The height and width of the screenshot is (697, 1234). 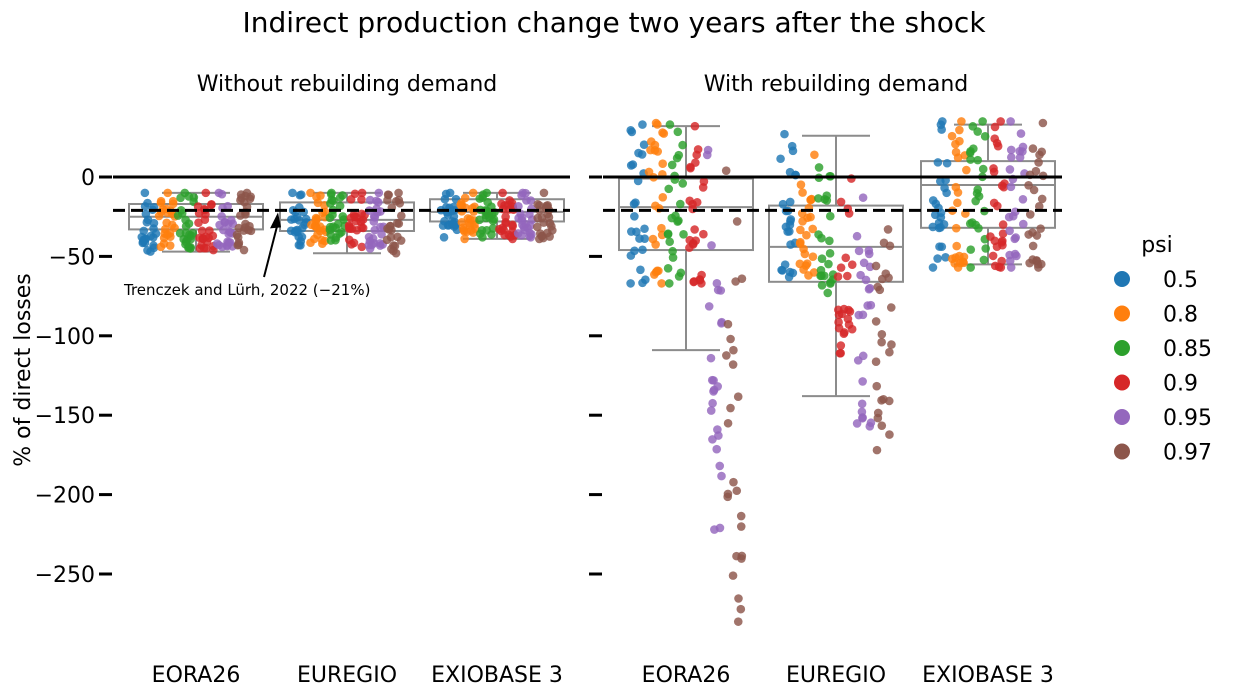 What do you see at coordinates (65, 416) in the screenshot?
I see `y-tick-label: −150` at bounding box center [65, 416].